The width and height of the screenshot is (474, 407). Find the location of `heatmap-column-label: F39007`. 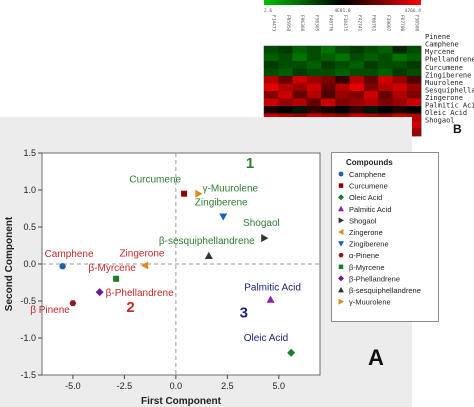

heatmap-column-label: F39007 is located at coordinates (388, 23).